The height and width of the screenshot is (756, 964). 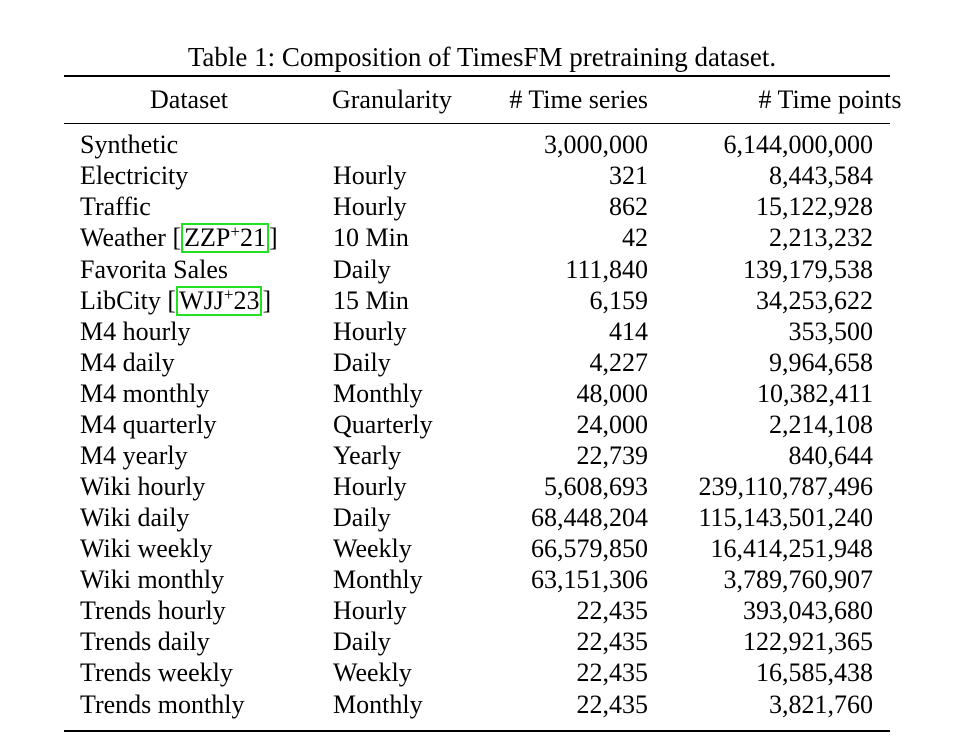 What do you see at coordinates (814, 206) in the screenshot?
I see `cell-time-points: 15,122,928` at bounding box center [814, 206].